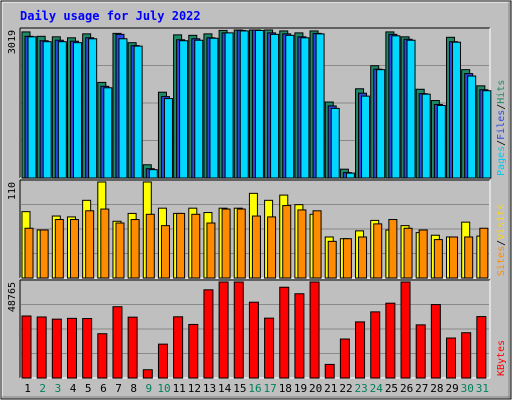 The width and height of the screenshot is (512, 404). I want to click on x-tick-label: 16, so click(254, 388).